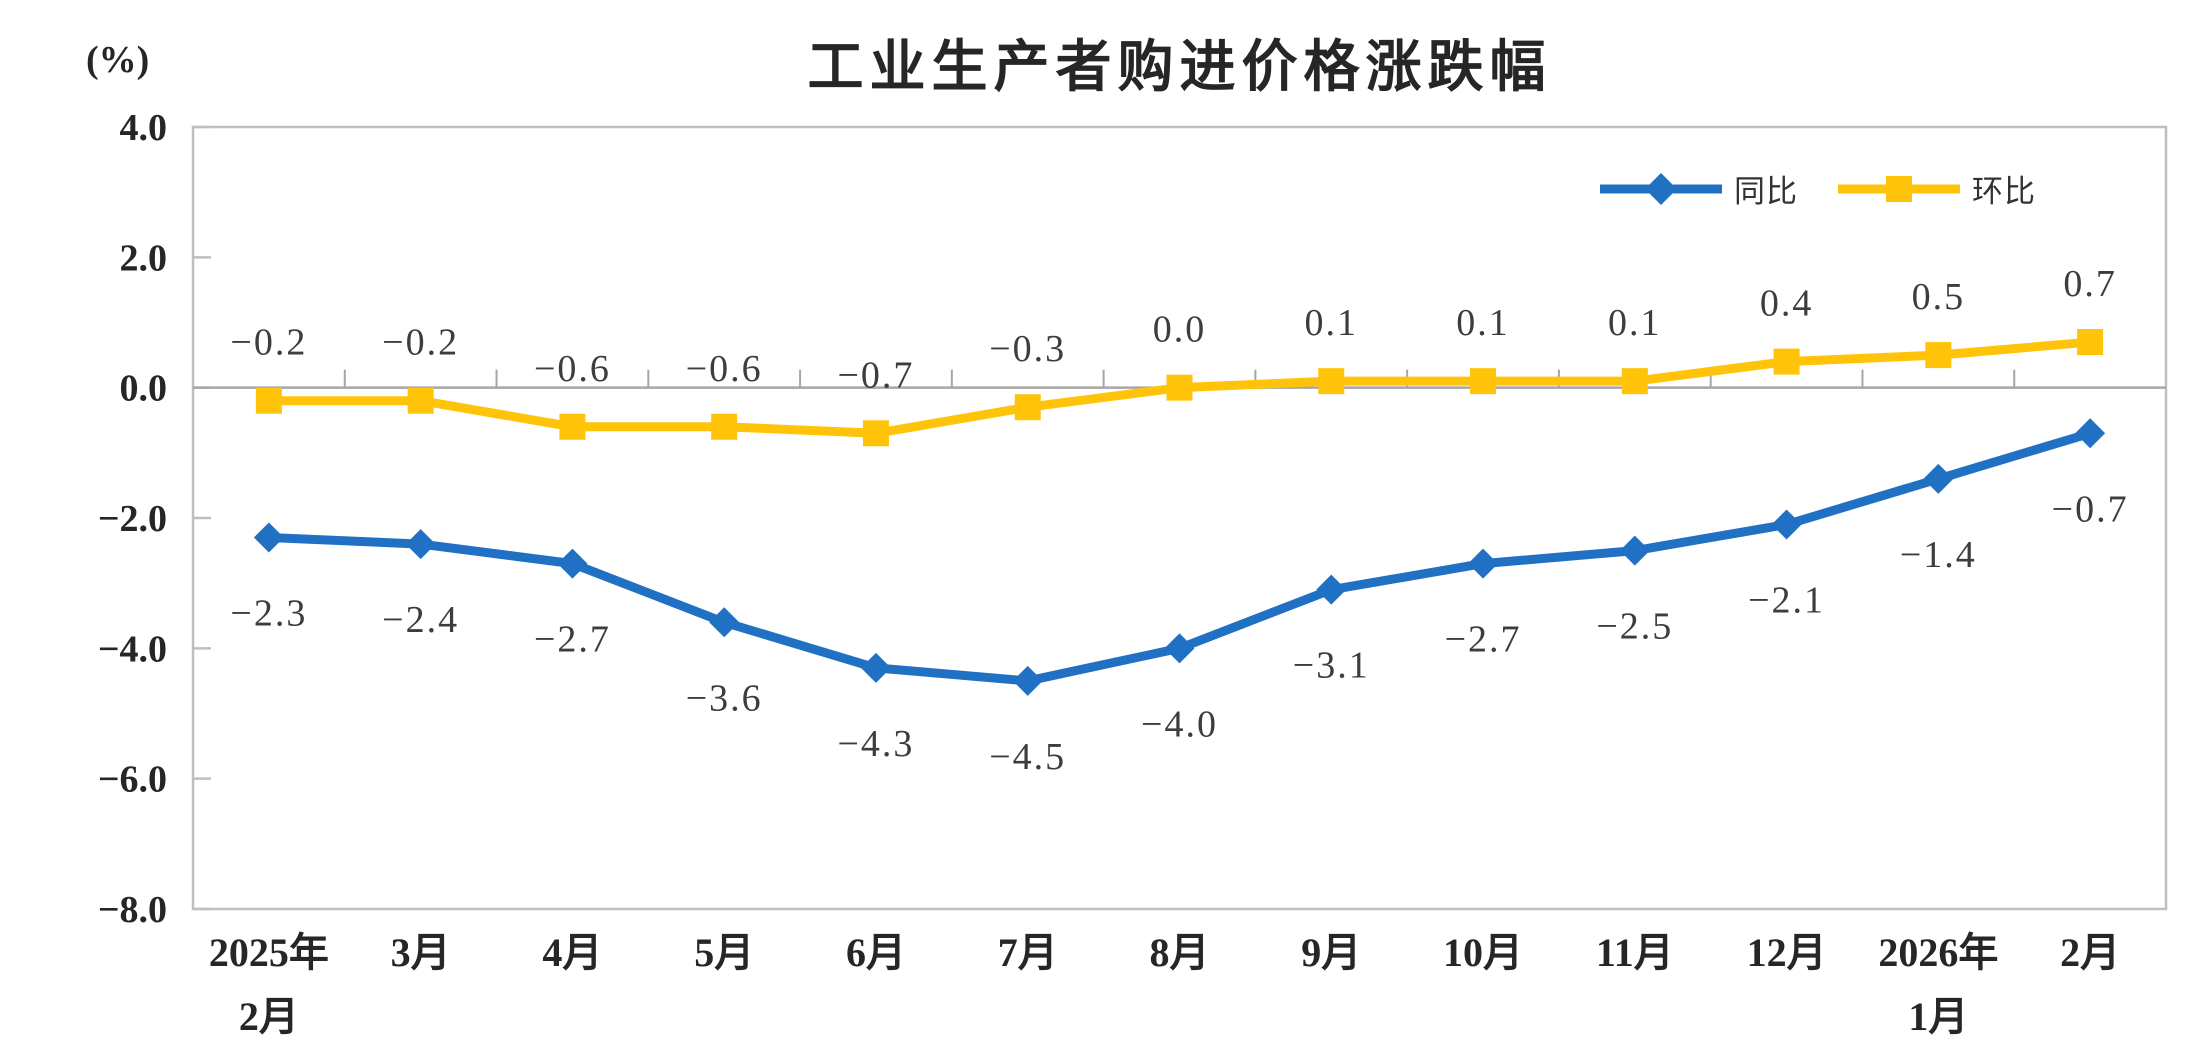 The height and width of the screenshot is (1060, 2208). Describe the element at coordinates (876, 952) in the screenshot. I see `x-axis-label: 6月` at that location.